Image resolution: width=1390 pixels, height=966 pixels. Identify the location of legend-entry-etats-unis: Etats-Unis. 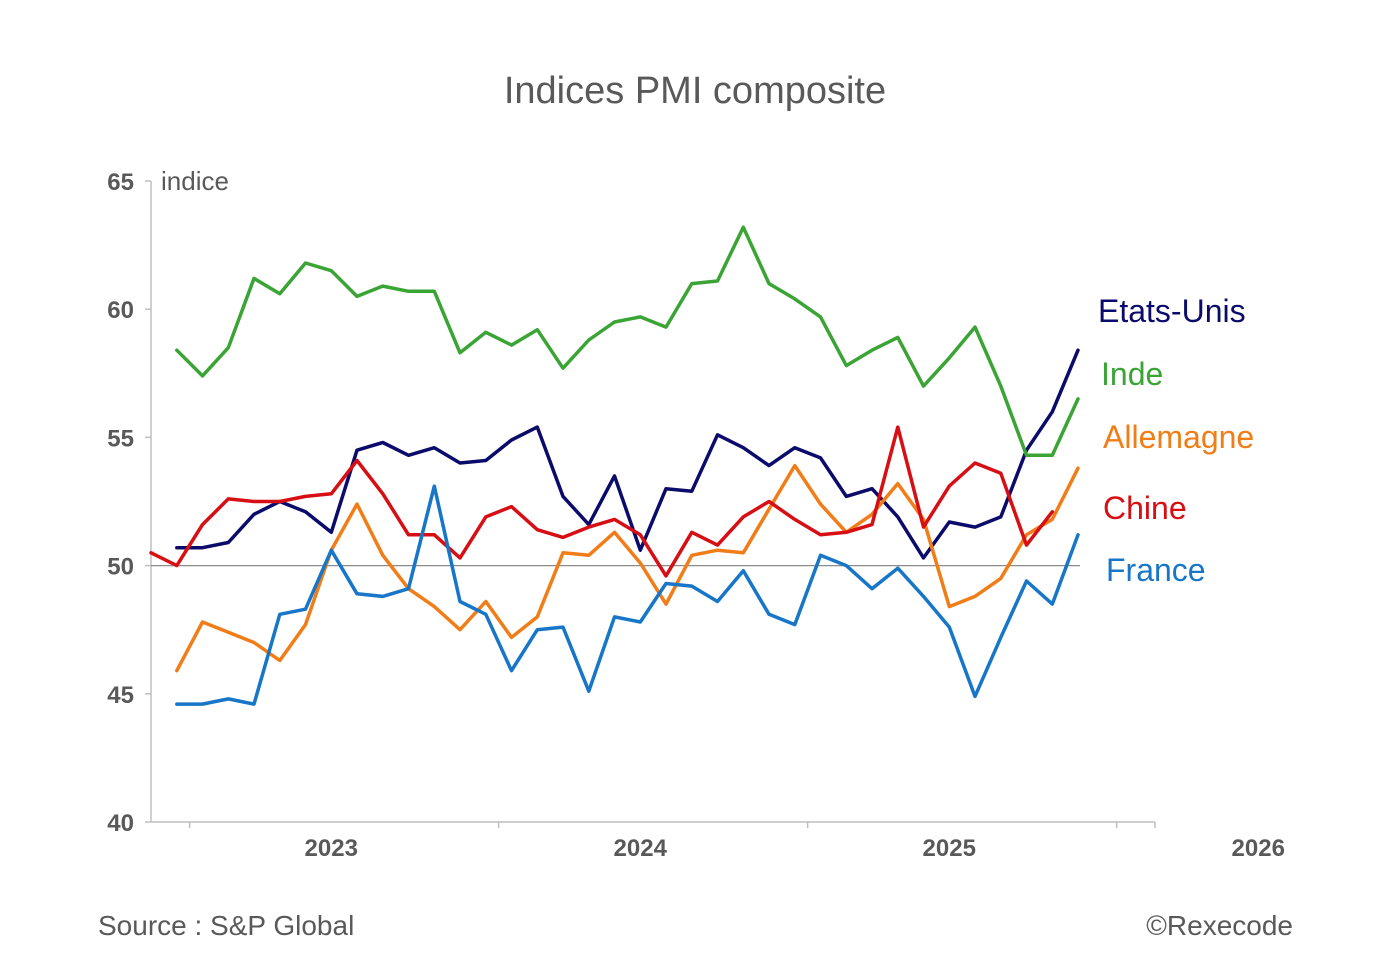
(1172, 311).